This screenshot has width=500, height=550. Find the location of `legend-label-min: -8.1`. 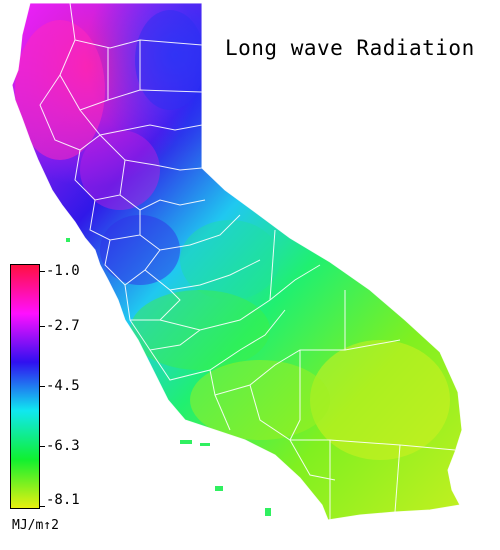

legend-label-min: -8.1 is located at coordinates (63, 500).